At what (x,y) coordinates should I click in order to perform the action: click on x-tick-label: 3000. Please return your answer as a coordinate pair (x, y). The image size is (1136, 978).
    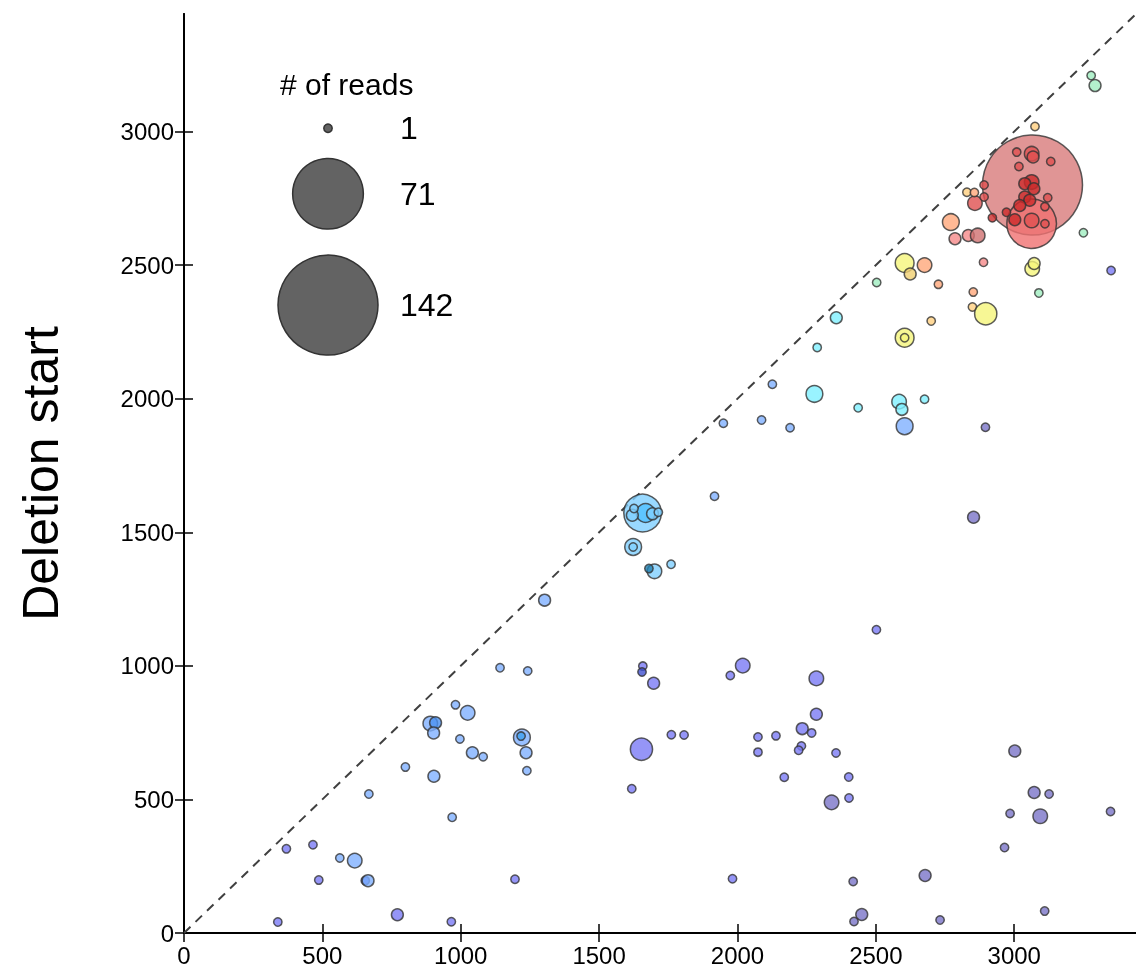
    Looking at the image, I should click on (1014, 955).